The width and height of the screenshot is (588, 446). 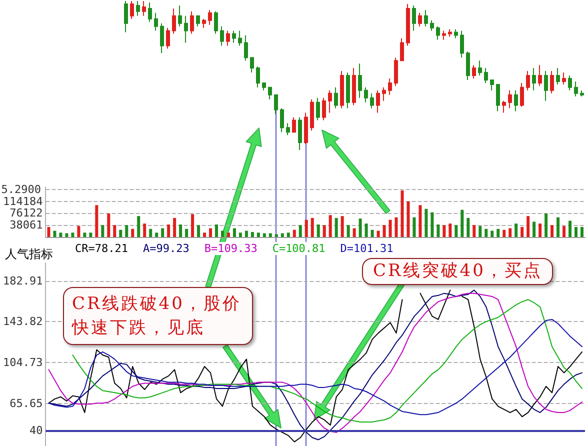 What do you see at coordinates (36, 430) in the screenshot?
I see `y-tick-label: 40` at bounding box center [36, 430].